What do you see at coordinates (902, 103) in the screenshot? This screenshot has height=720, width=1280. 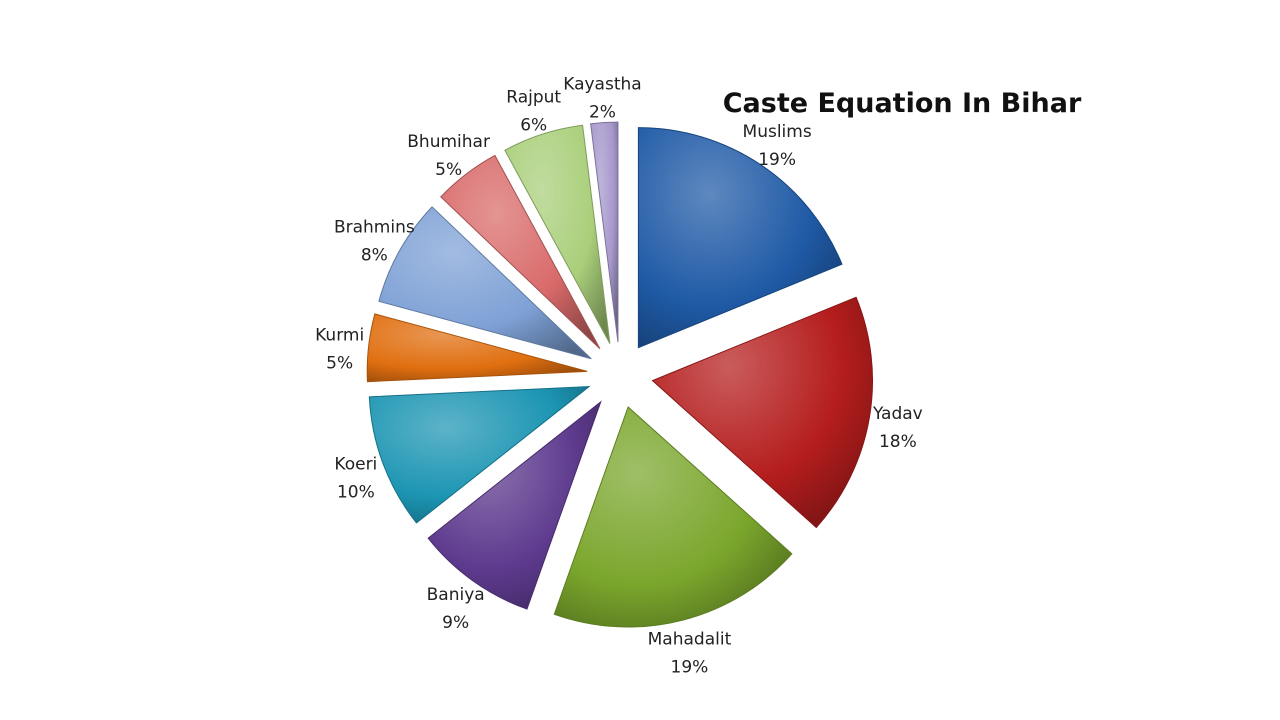 I see `chart-title: Caste Equation In Bihar` at bounding box center [902, 103].